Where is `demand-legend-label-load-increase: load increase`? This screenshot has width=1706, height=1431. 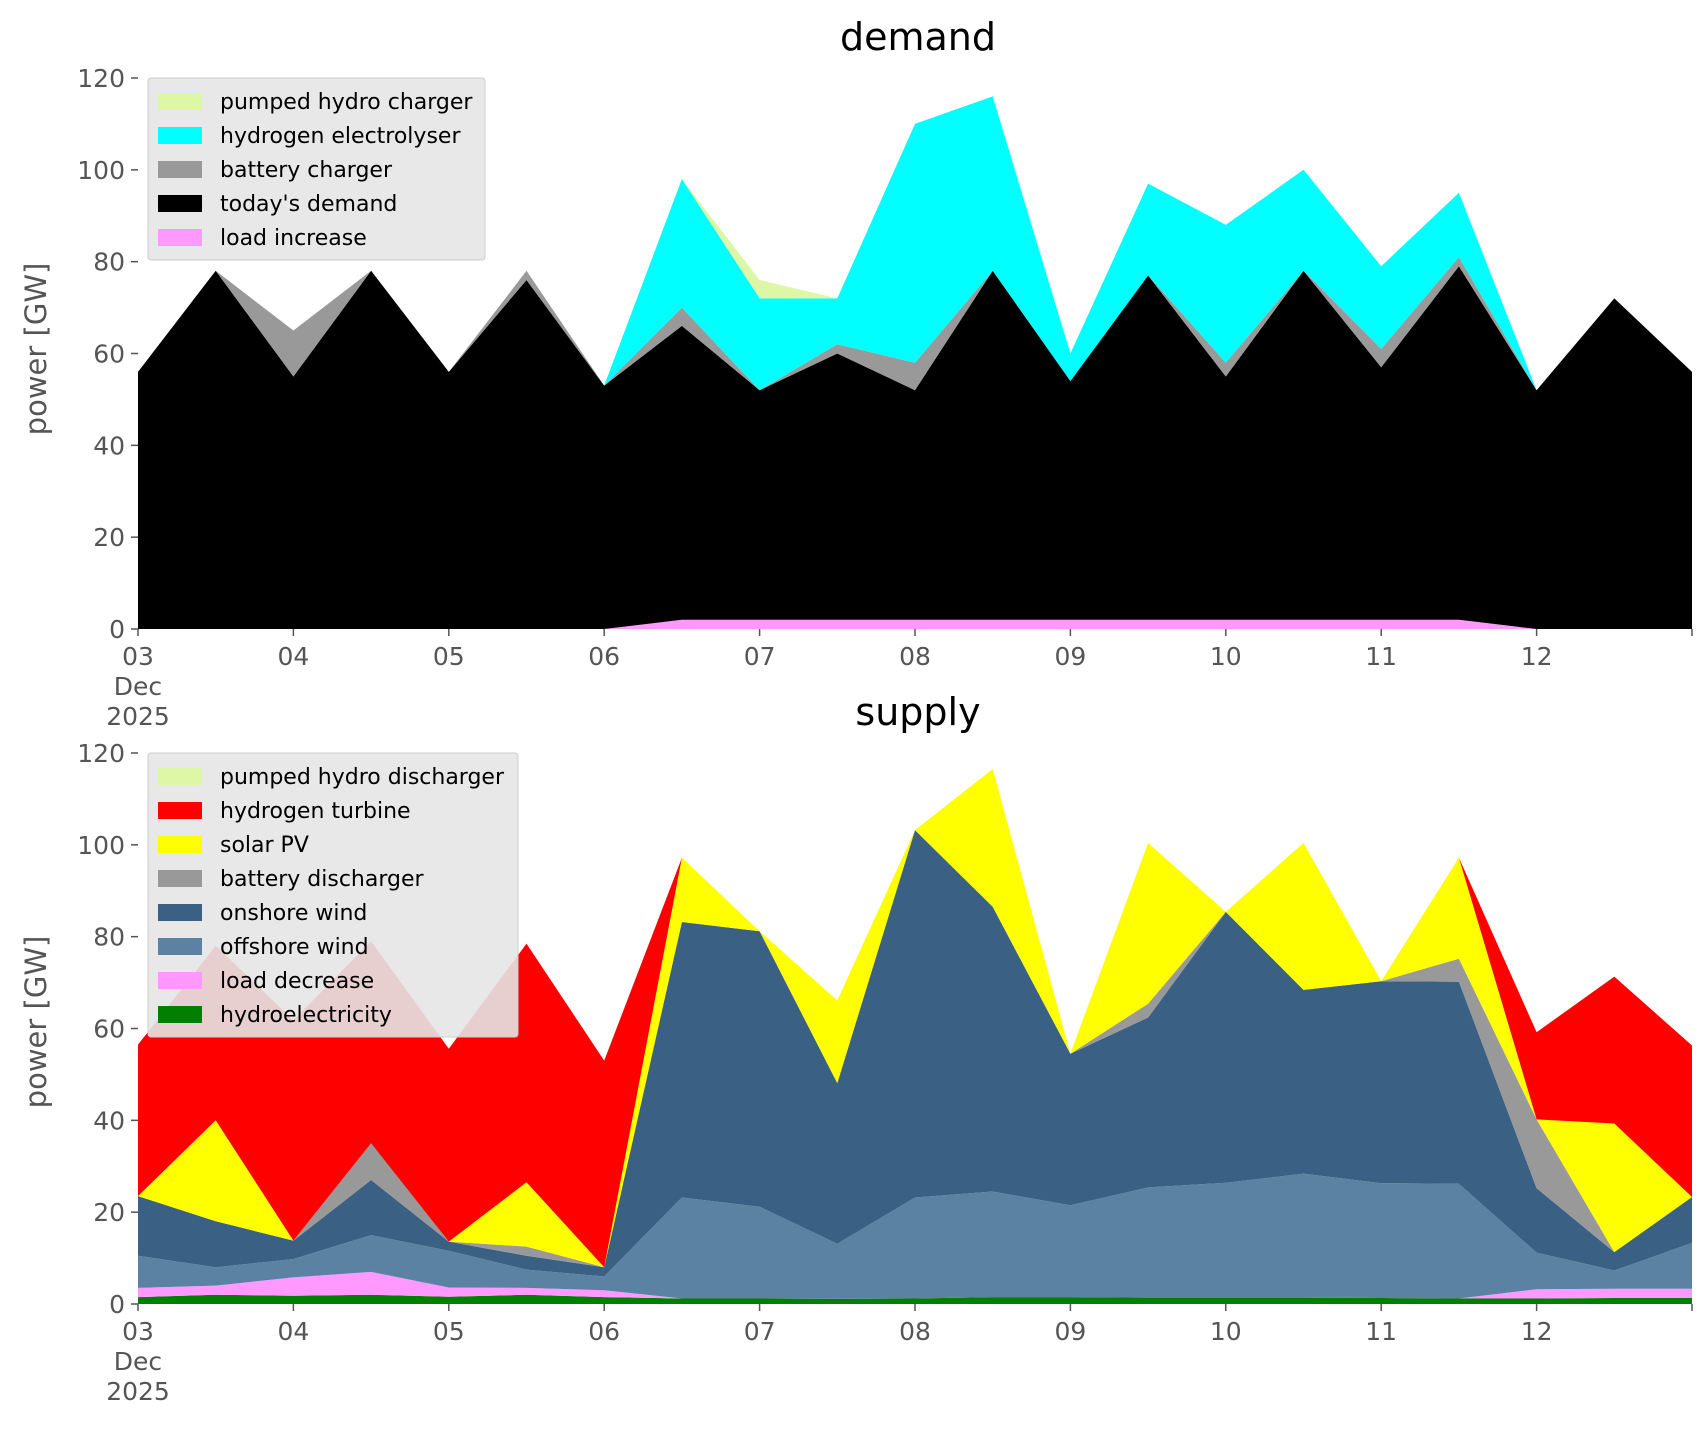 demand-legend-label-load-increase: load increase is located at coordinates (293, 238).